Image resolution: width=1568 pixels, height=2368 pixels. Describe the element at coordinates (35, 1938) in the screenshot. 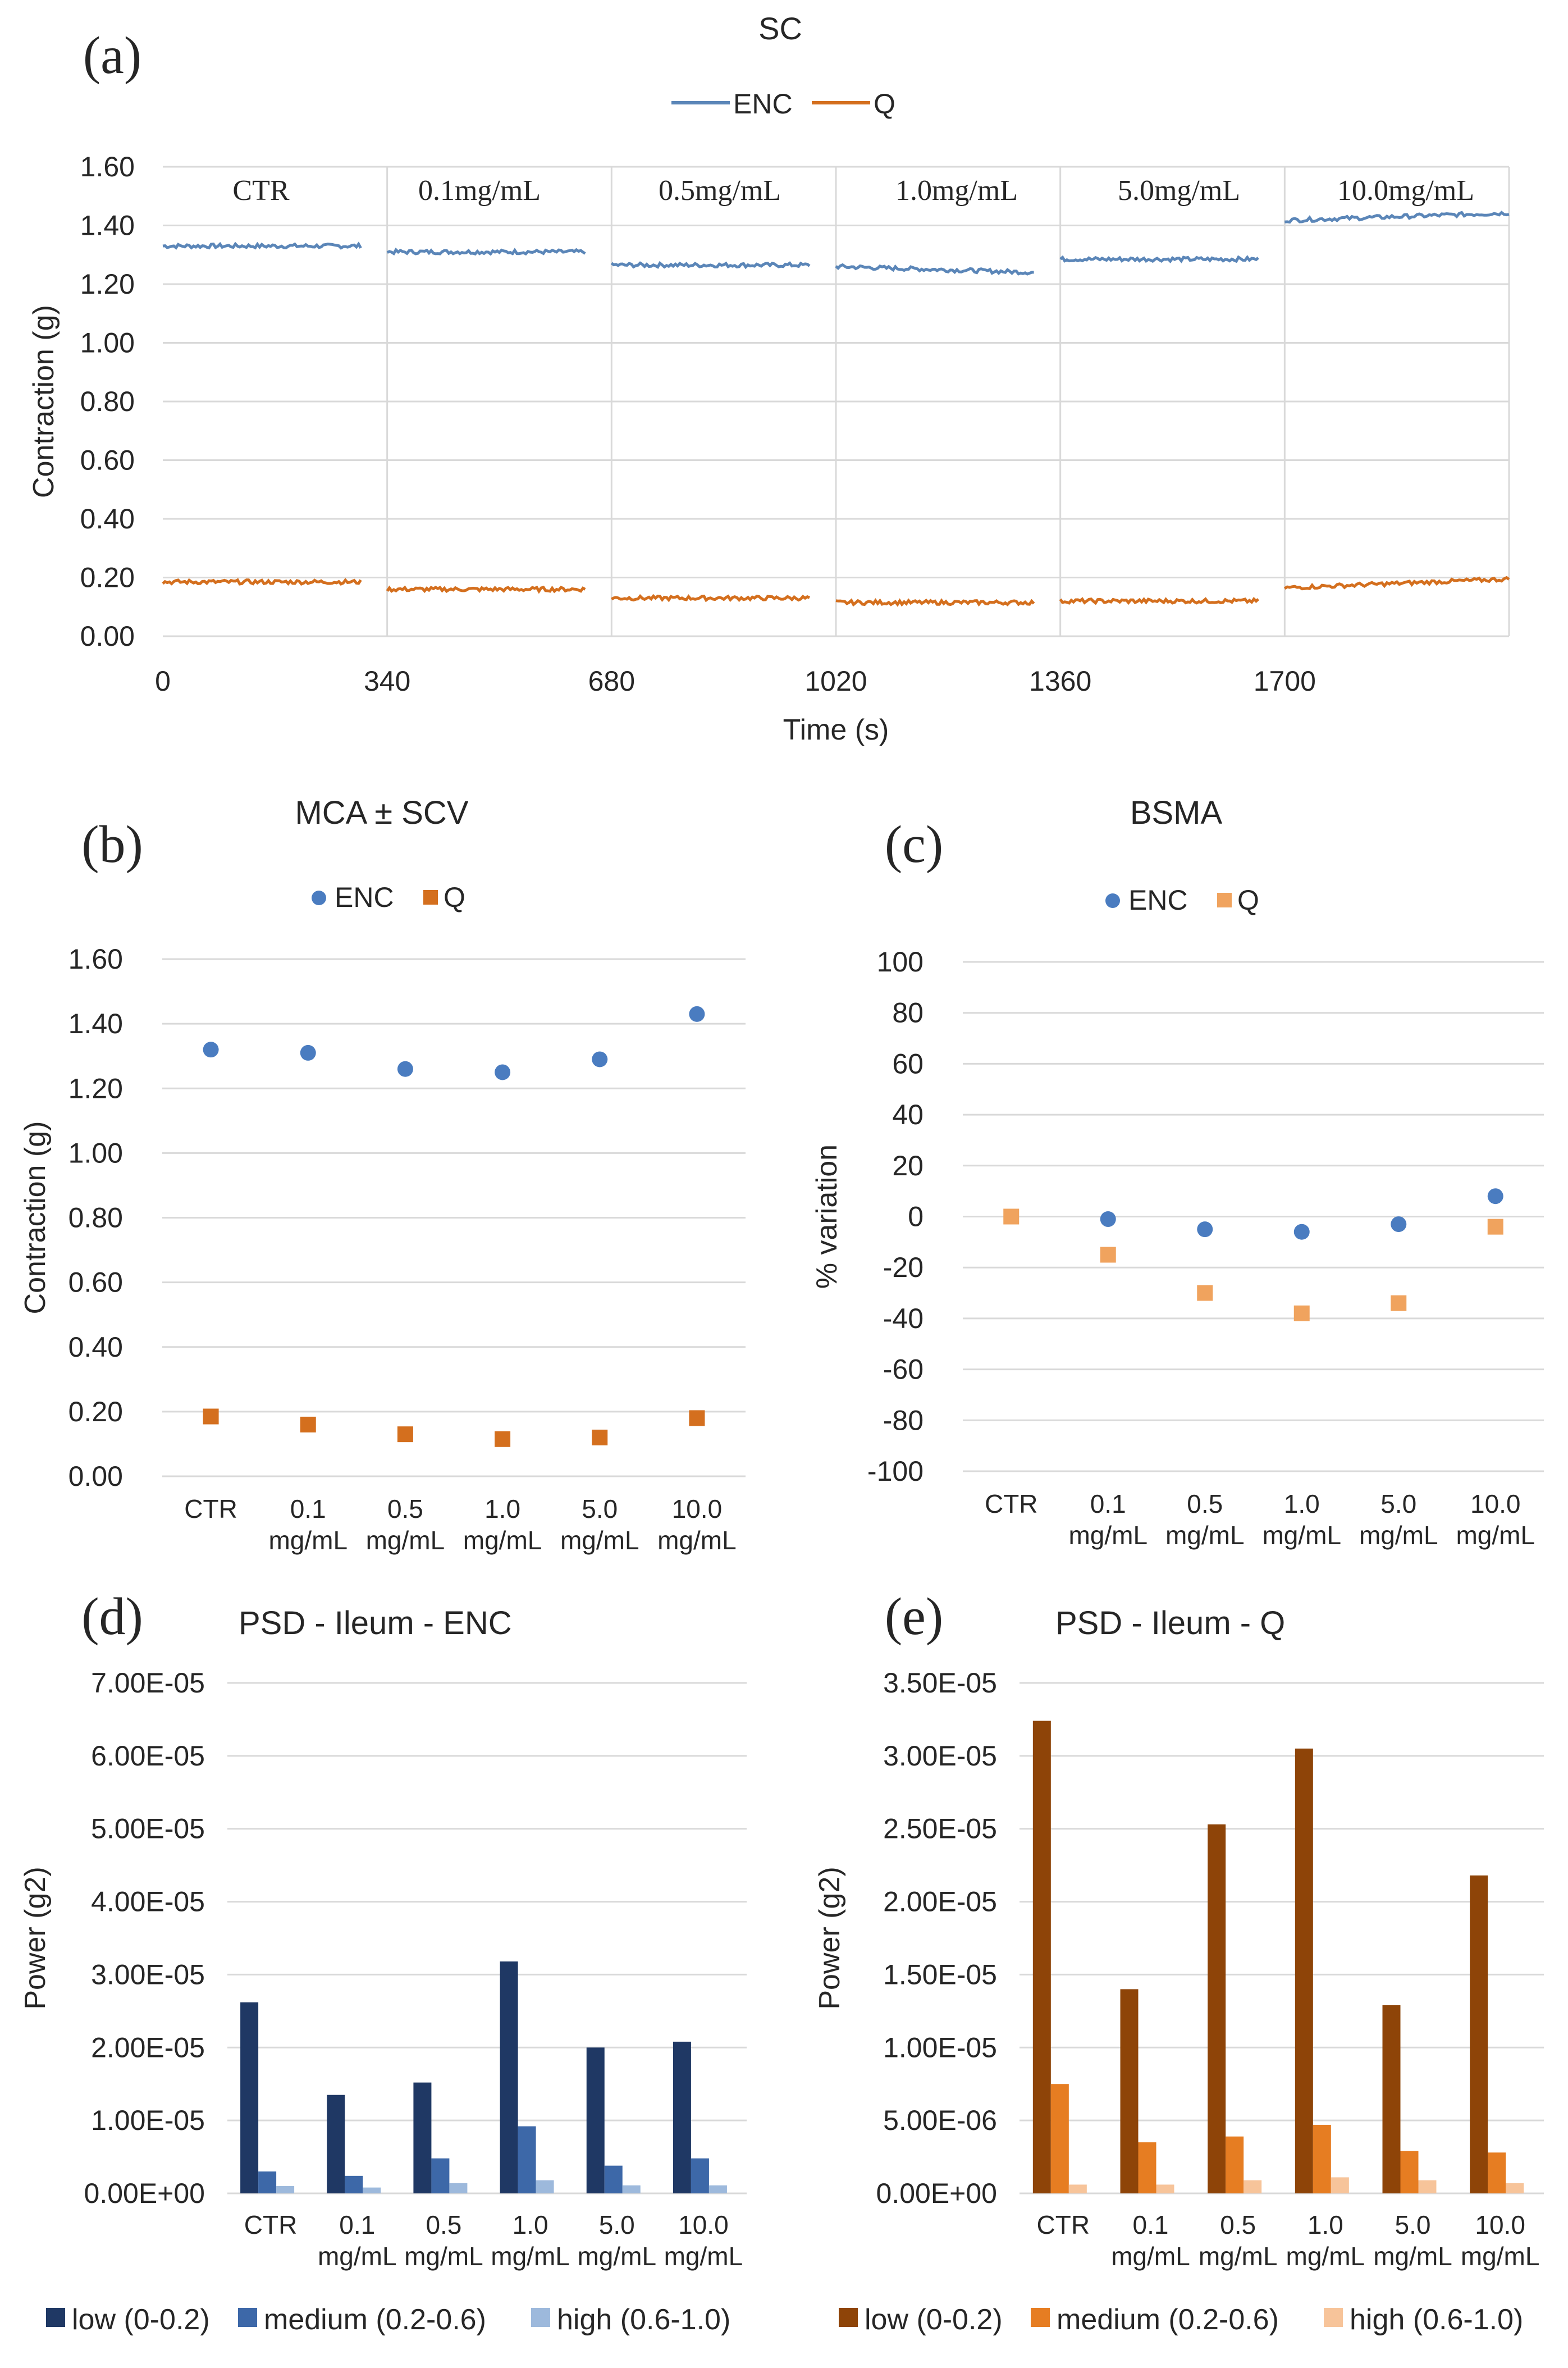

I see `y-axis-title: Power (g2)` at that location.